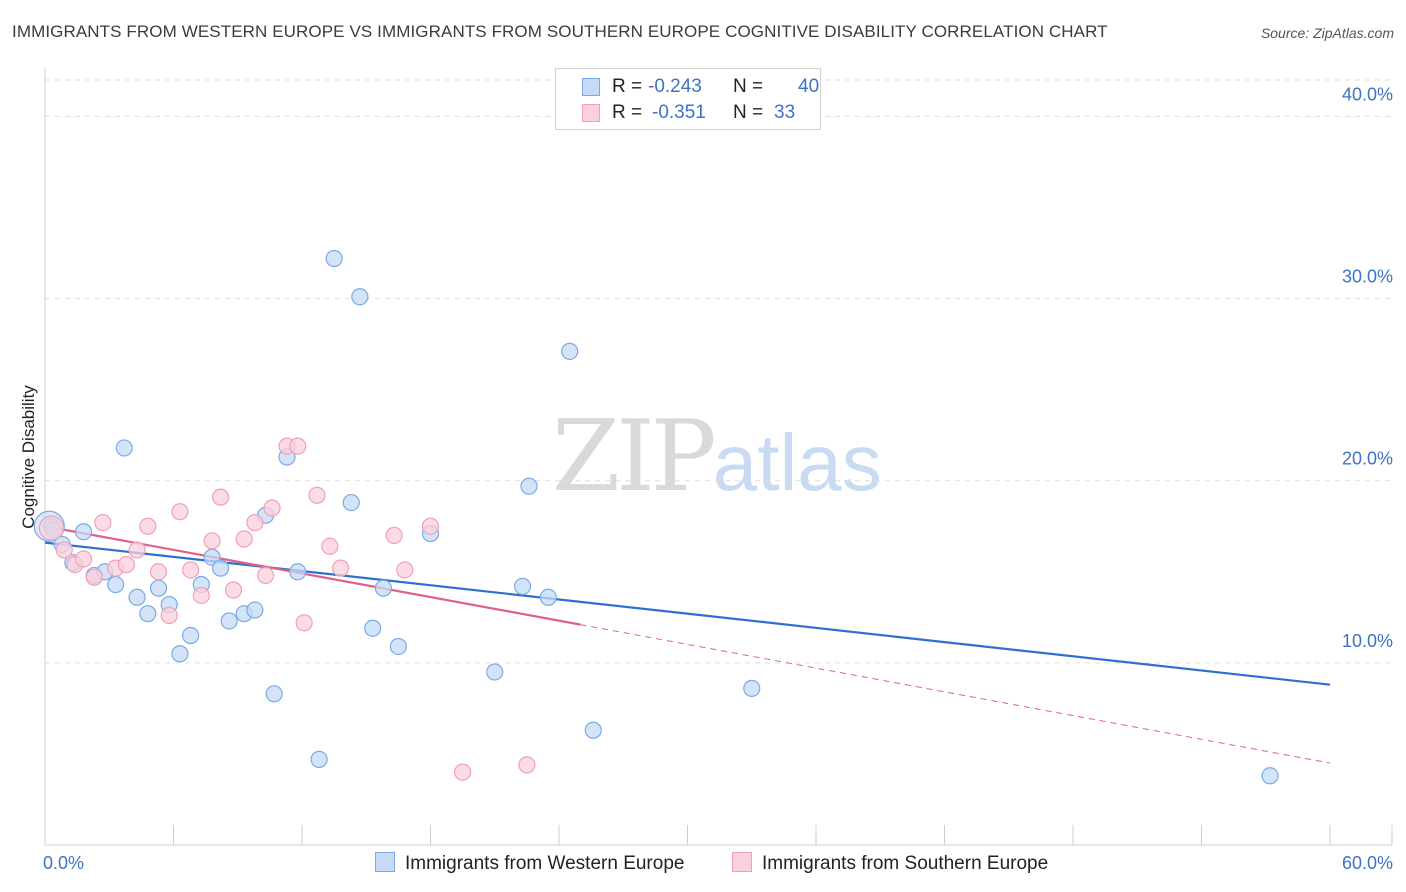 The image size is (1406, 892). Describe the element at coordinates (809, 86) in the screenshot. I see `legend-n-value: 40` at that location.